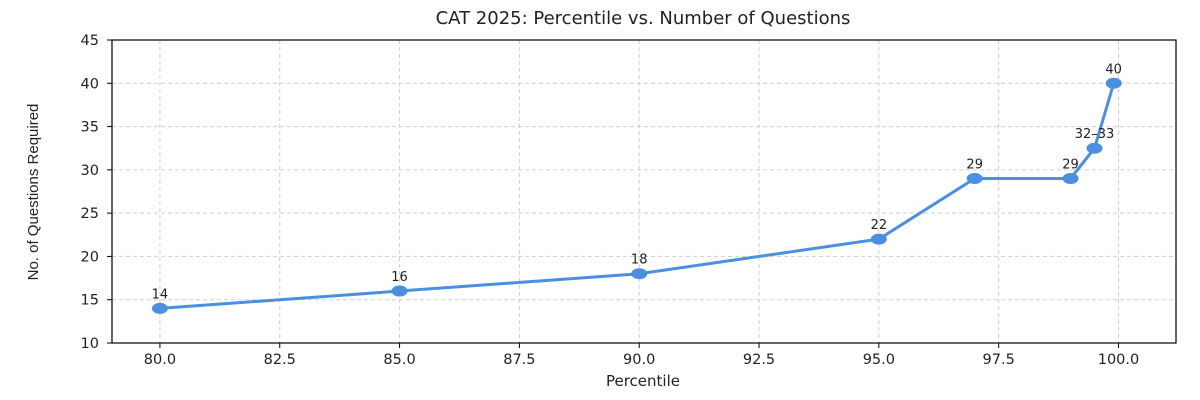 The image size is (1200, 400). Describe the element at coordinates (1119, 360) in the screenshot. I see `x-tick-label: 100.0` at that location.